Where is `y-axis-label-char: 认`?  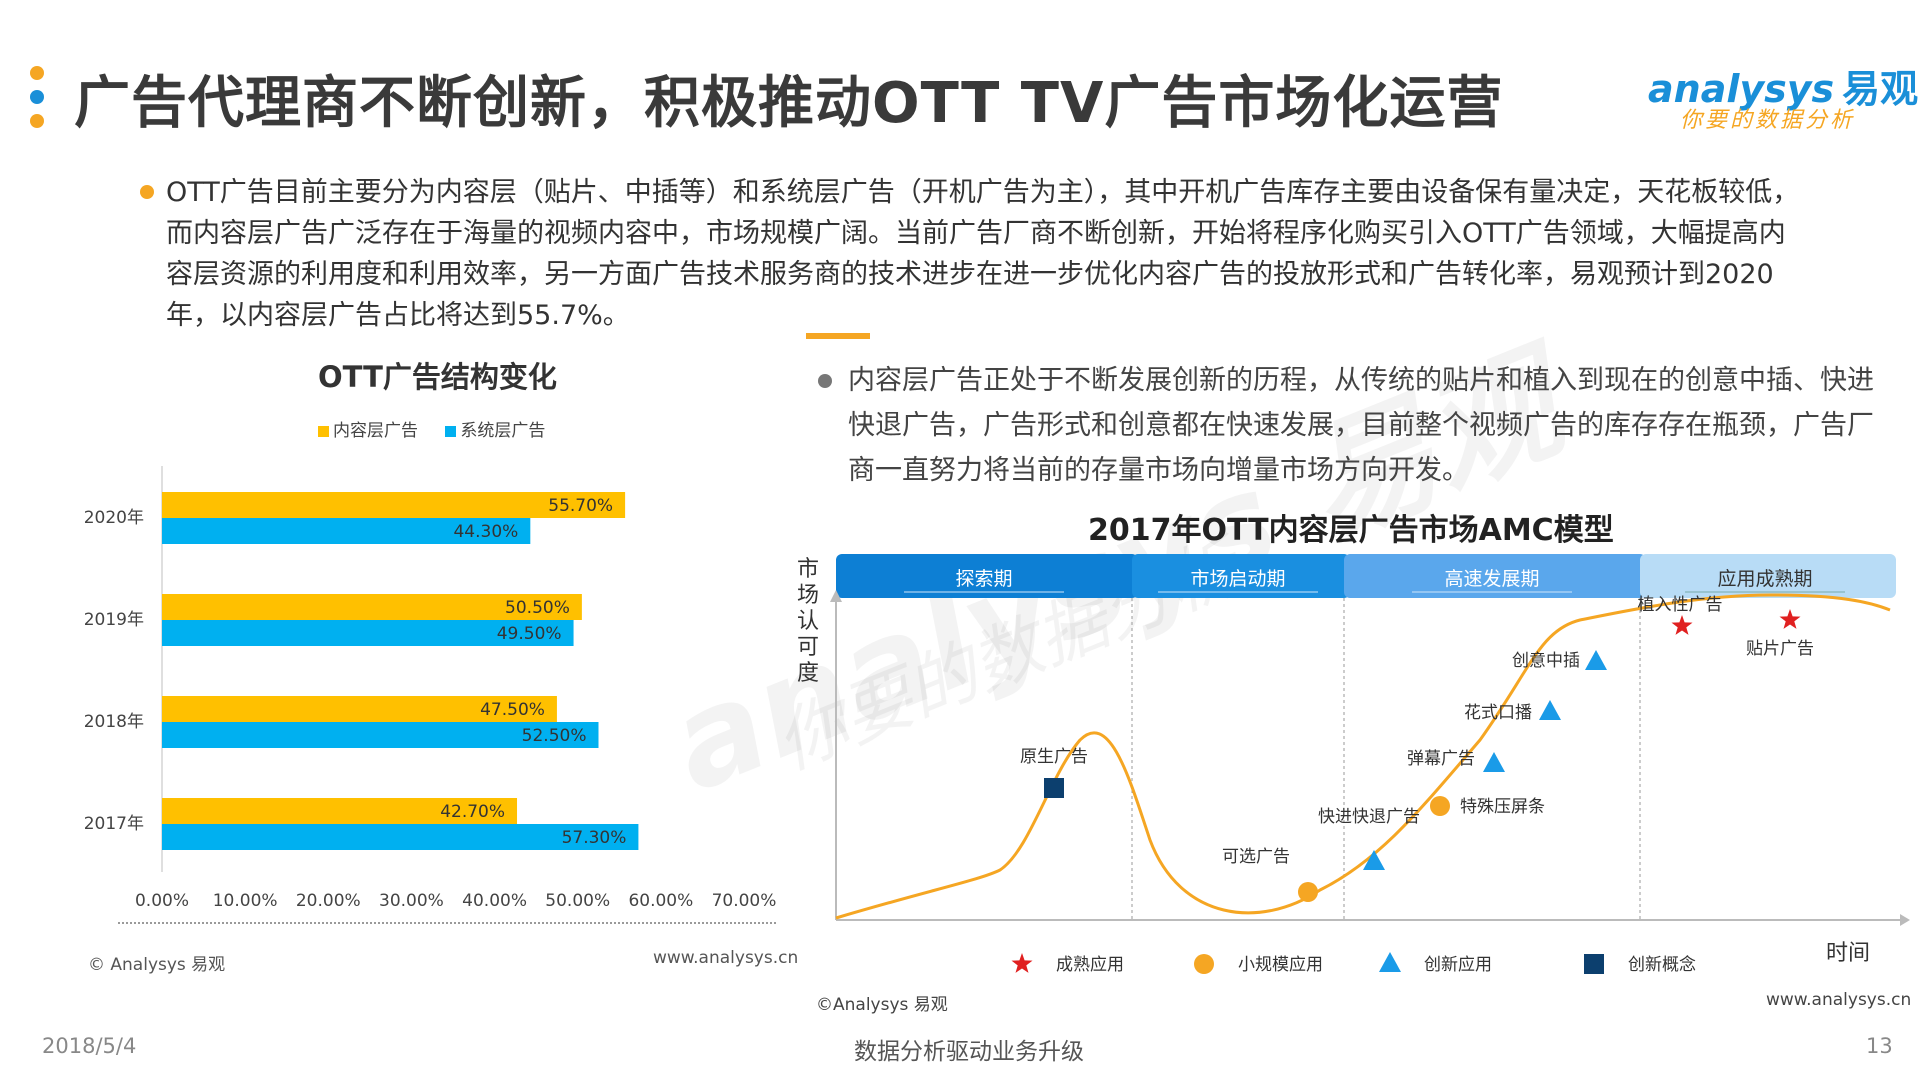 y-axis-label-char: 认 is located at coordinates (808, 621).